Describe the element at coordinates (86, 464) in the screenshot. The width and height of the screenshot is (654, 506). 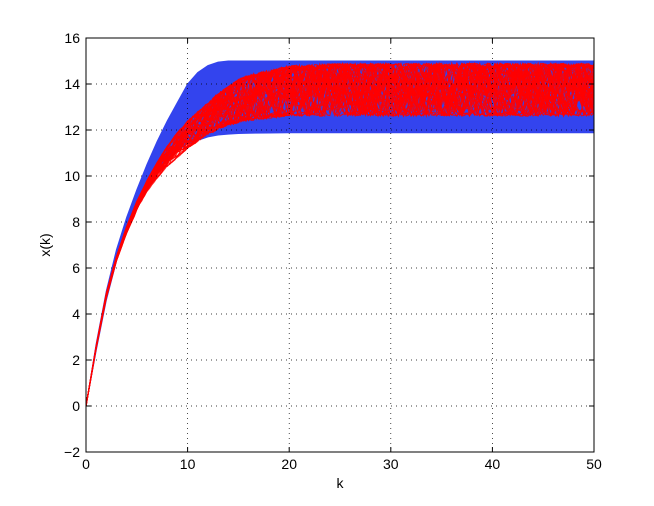
I see `x-tick-label: 0` at that location.